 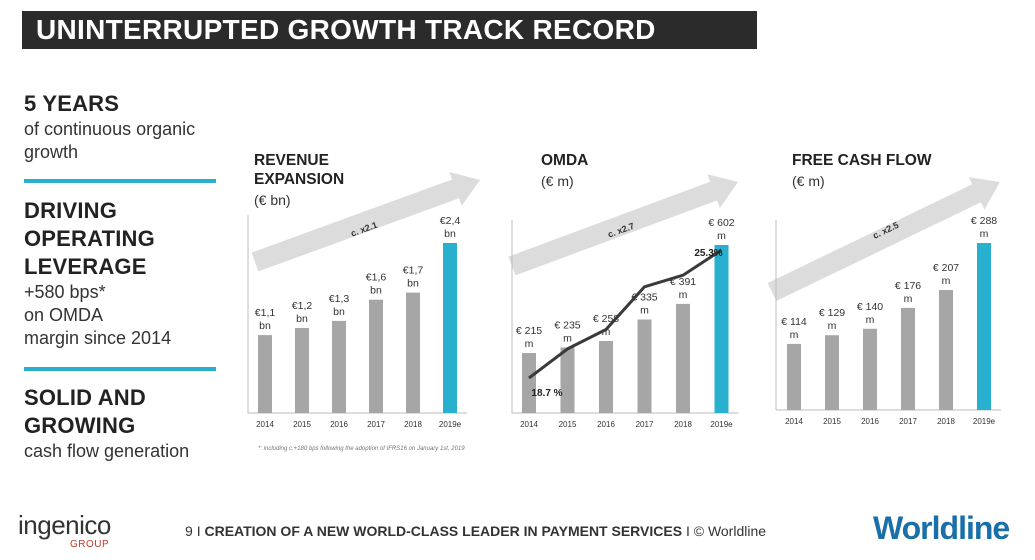 I want to click on revenue-x-tick-label: 2015, so click(x=302, y=424).